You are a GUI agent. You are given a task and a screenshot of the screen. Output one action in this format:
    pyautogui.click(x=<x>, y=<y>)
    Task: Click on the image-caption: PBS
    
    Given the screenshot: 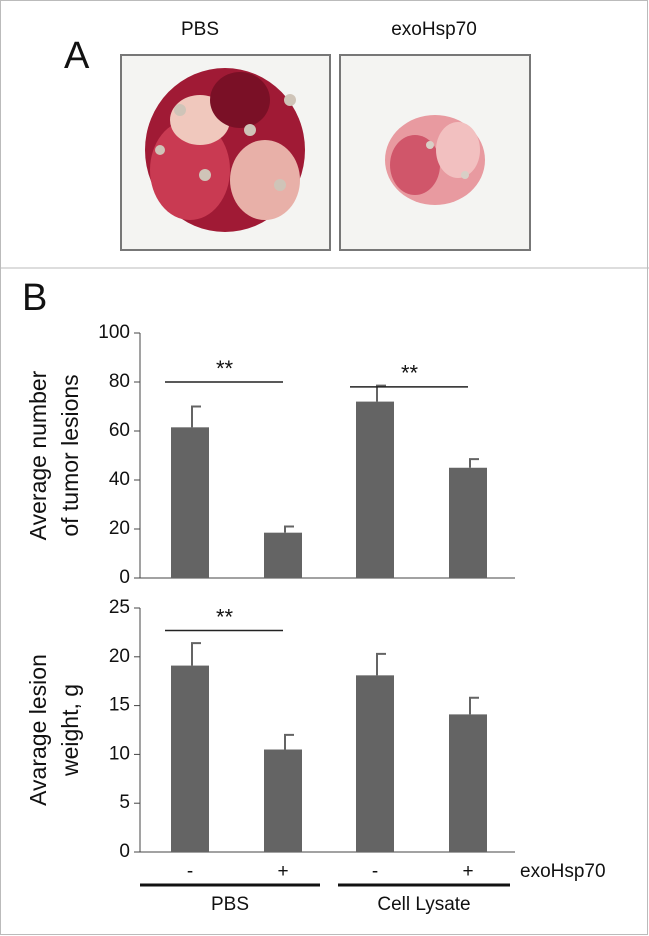 What is the action you would take?
    pyautogui.click(x=200, y=29)
    